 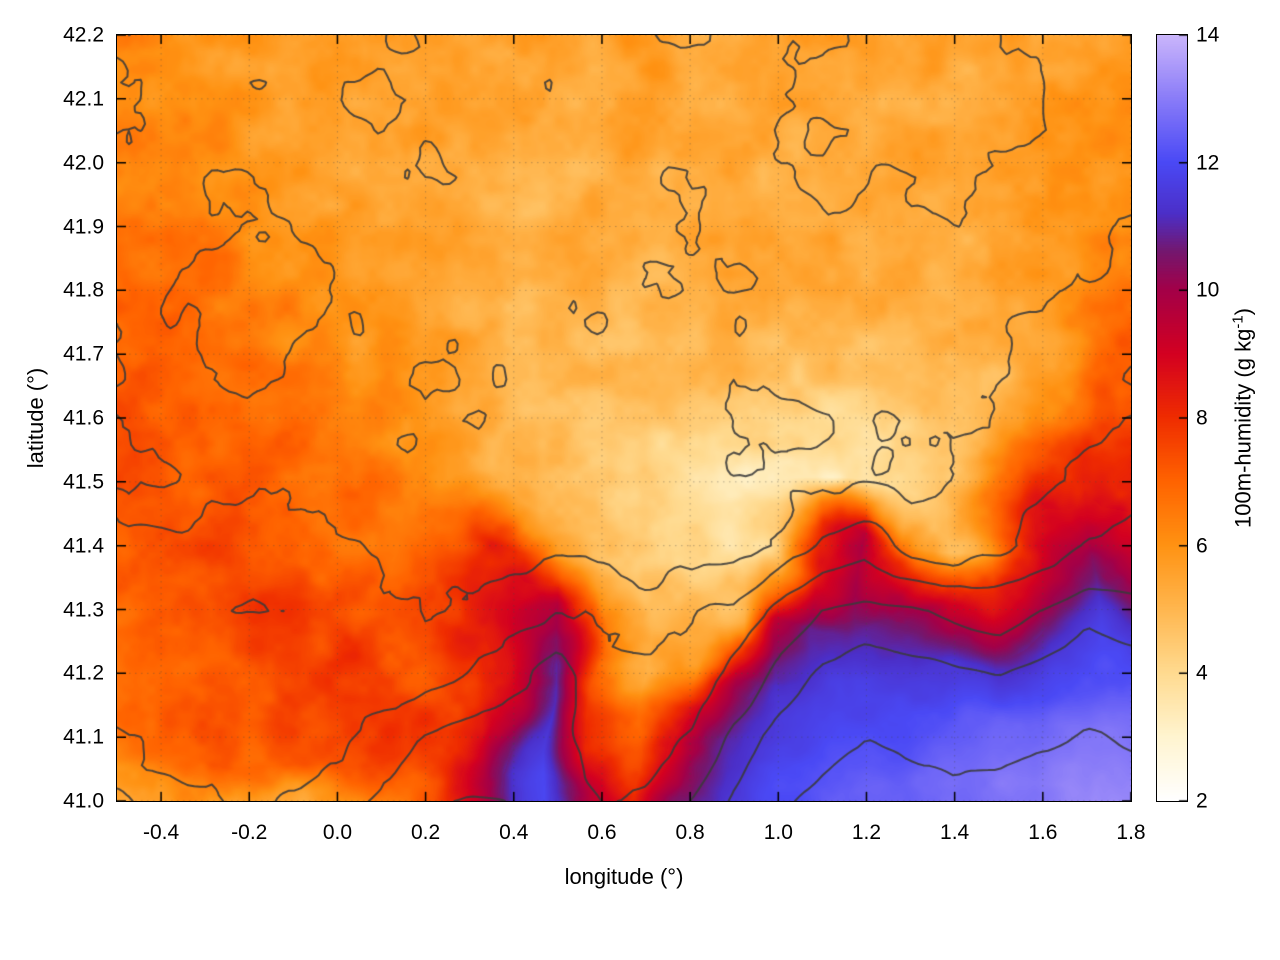 I want to click on x-tick-label: 1.8, so click(x=1131, y=832).